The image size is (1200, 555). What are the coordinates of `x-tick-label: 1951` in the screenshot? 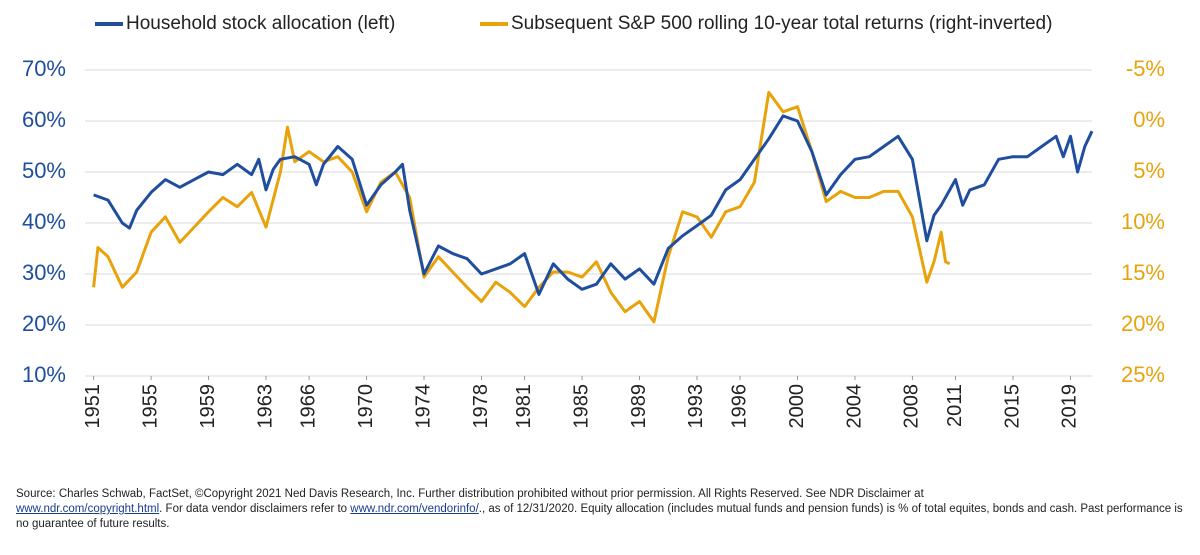 It's located at (93, 406).